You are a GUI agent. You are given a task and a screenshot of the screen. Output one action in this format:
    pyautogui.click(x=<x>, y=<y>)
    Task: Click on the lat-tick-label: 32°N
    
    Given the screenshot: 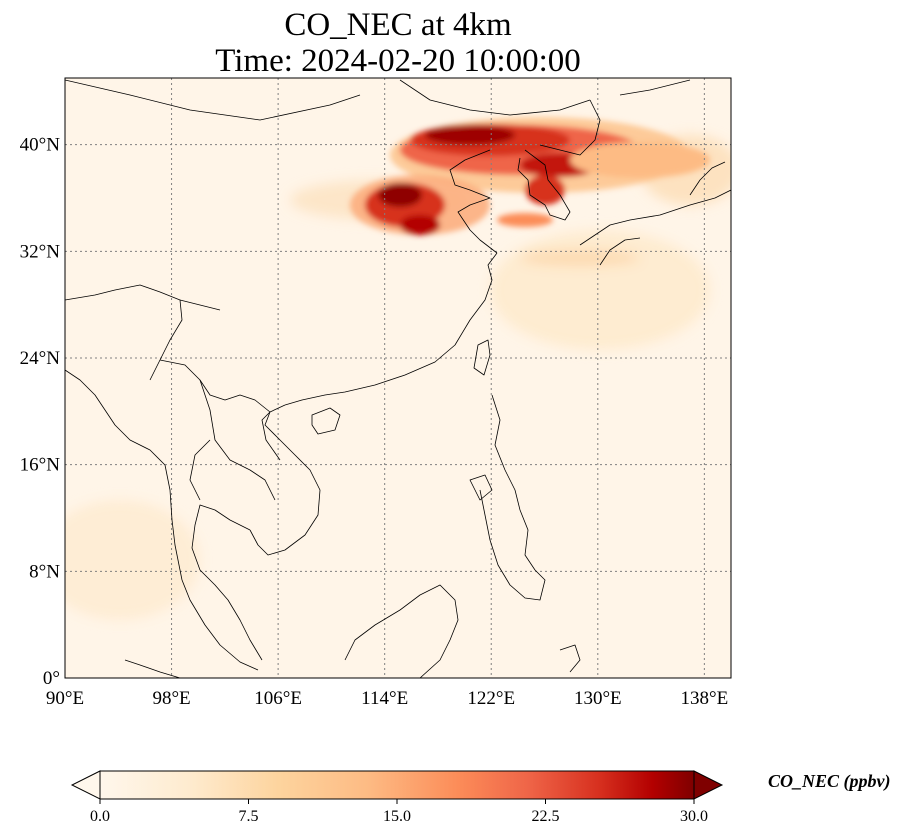 What is the action you would take?
    pyautogui.click(x=40, y=251)
    